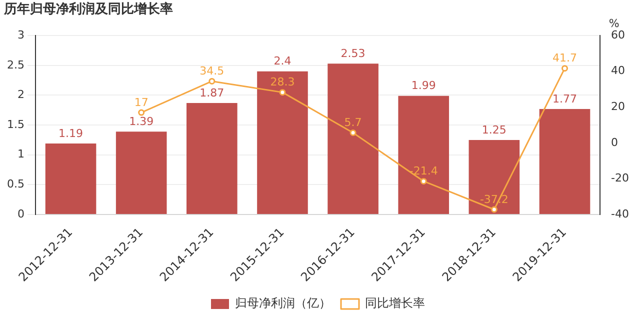 Image resolution: width=640 pixels, height=320 pixels. What do you see at coordinates (282, 82) in the screenshot?
I see `data-label: 28.3` at bounding box center [282, 82].